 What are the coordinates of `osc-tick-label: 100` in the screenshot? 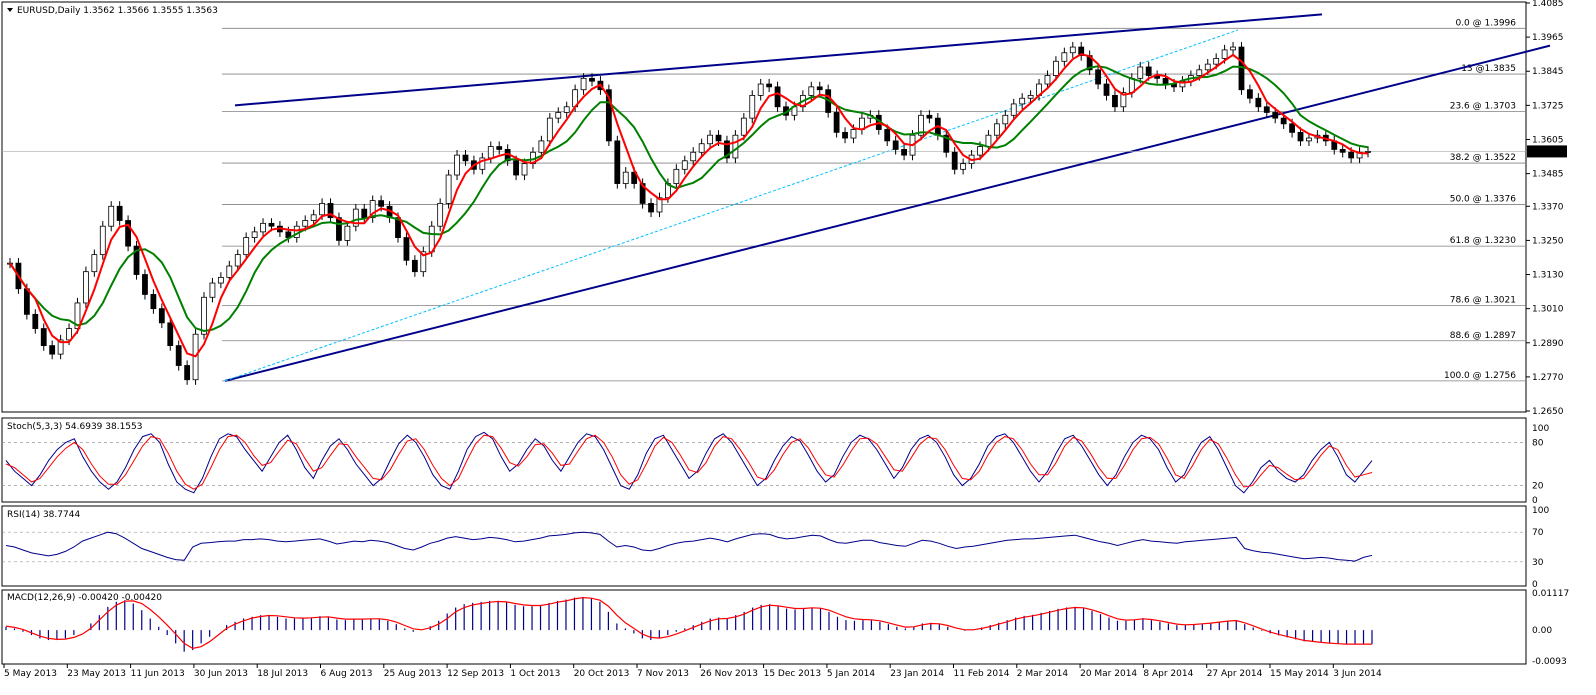 It's located at (1540, 429).